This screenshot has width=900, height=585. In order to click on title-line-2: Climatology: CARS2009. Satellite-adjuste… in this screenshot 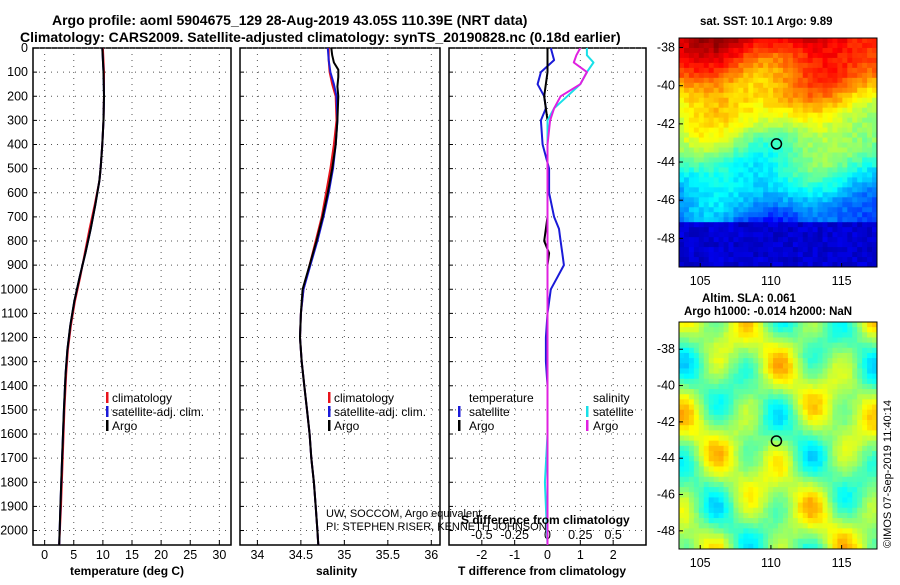, I will do `click(320, 37)`.